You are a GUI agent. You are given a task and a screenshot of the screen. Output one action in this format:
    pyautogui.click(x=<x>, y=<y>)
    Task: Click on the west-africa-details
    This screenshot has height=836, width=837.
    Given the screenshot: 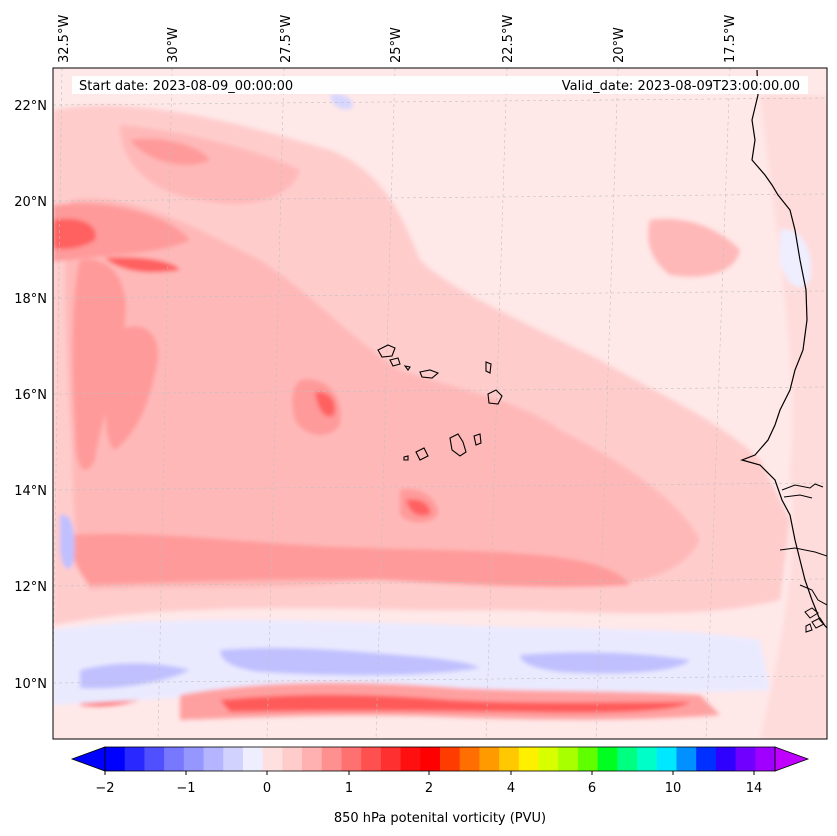 What is the action you would take?
    pyautogui.click(x=803, y=558)
    